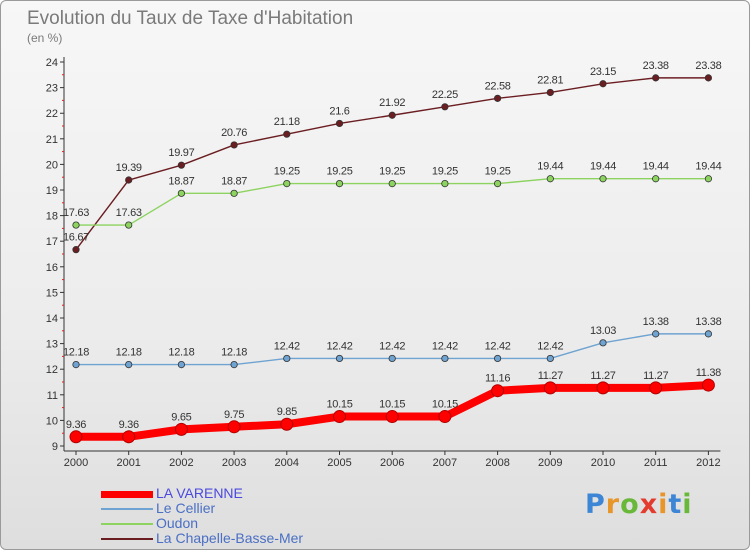 This screenshot has width=750, height=550. I want to click on logo-letter: o, so click(630, 504).